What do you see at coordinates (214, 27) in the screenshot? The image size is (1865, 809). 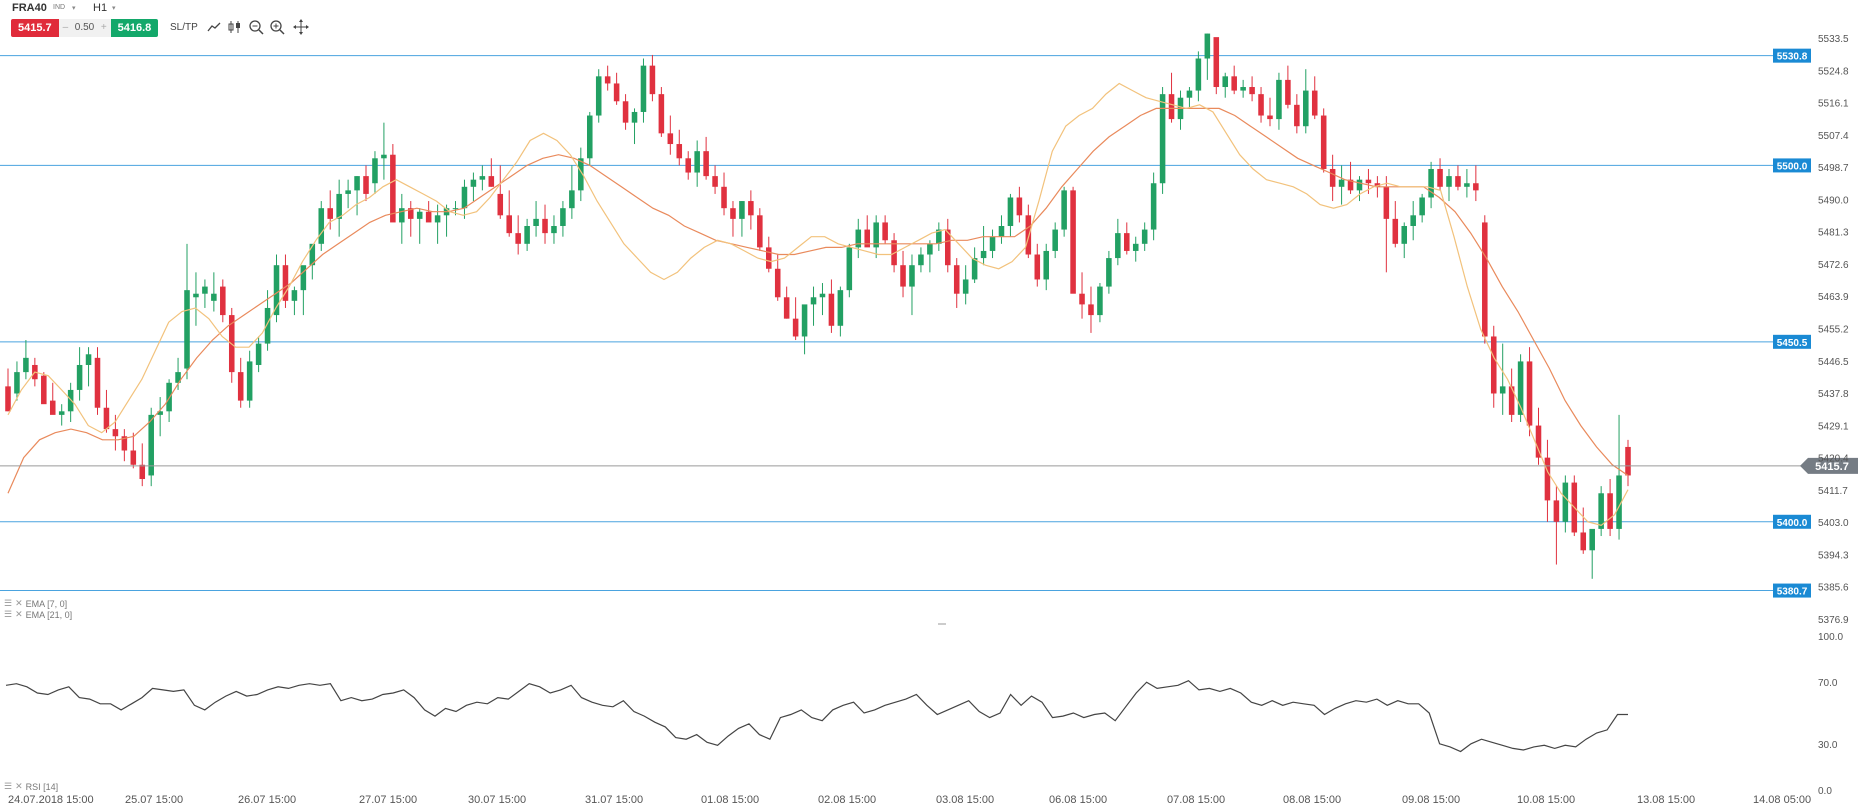 I see `line-chart-icon` at bounding box center [214, 27].